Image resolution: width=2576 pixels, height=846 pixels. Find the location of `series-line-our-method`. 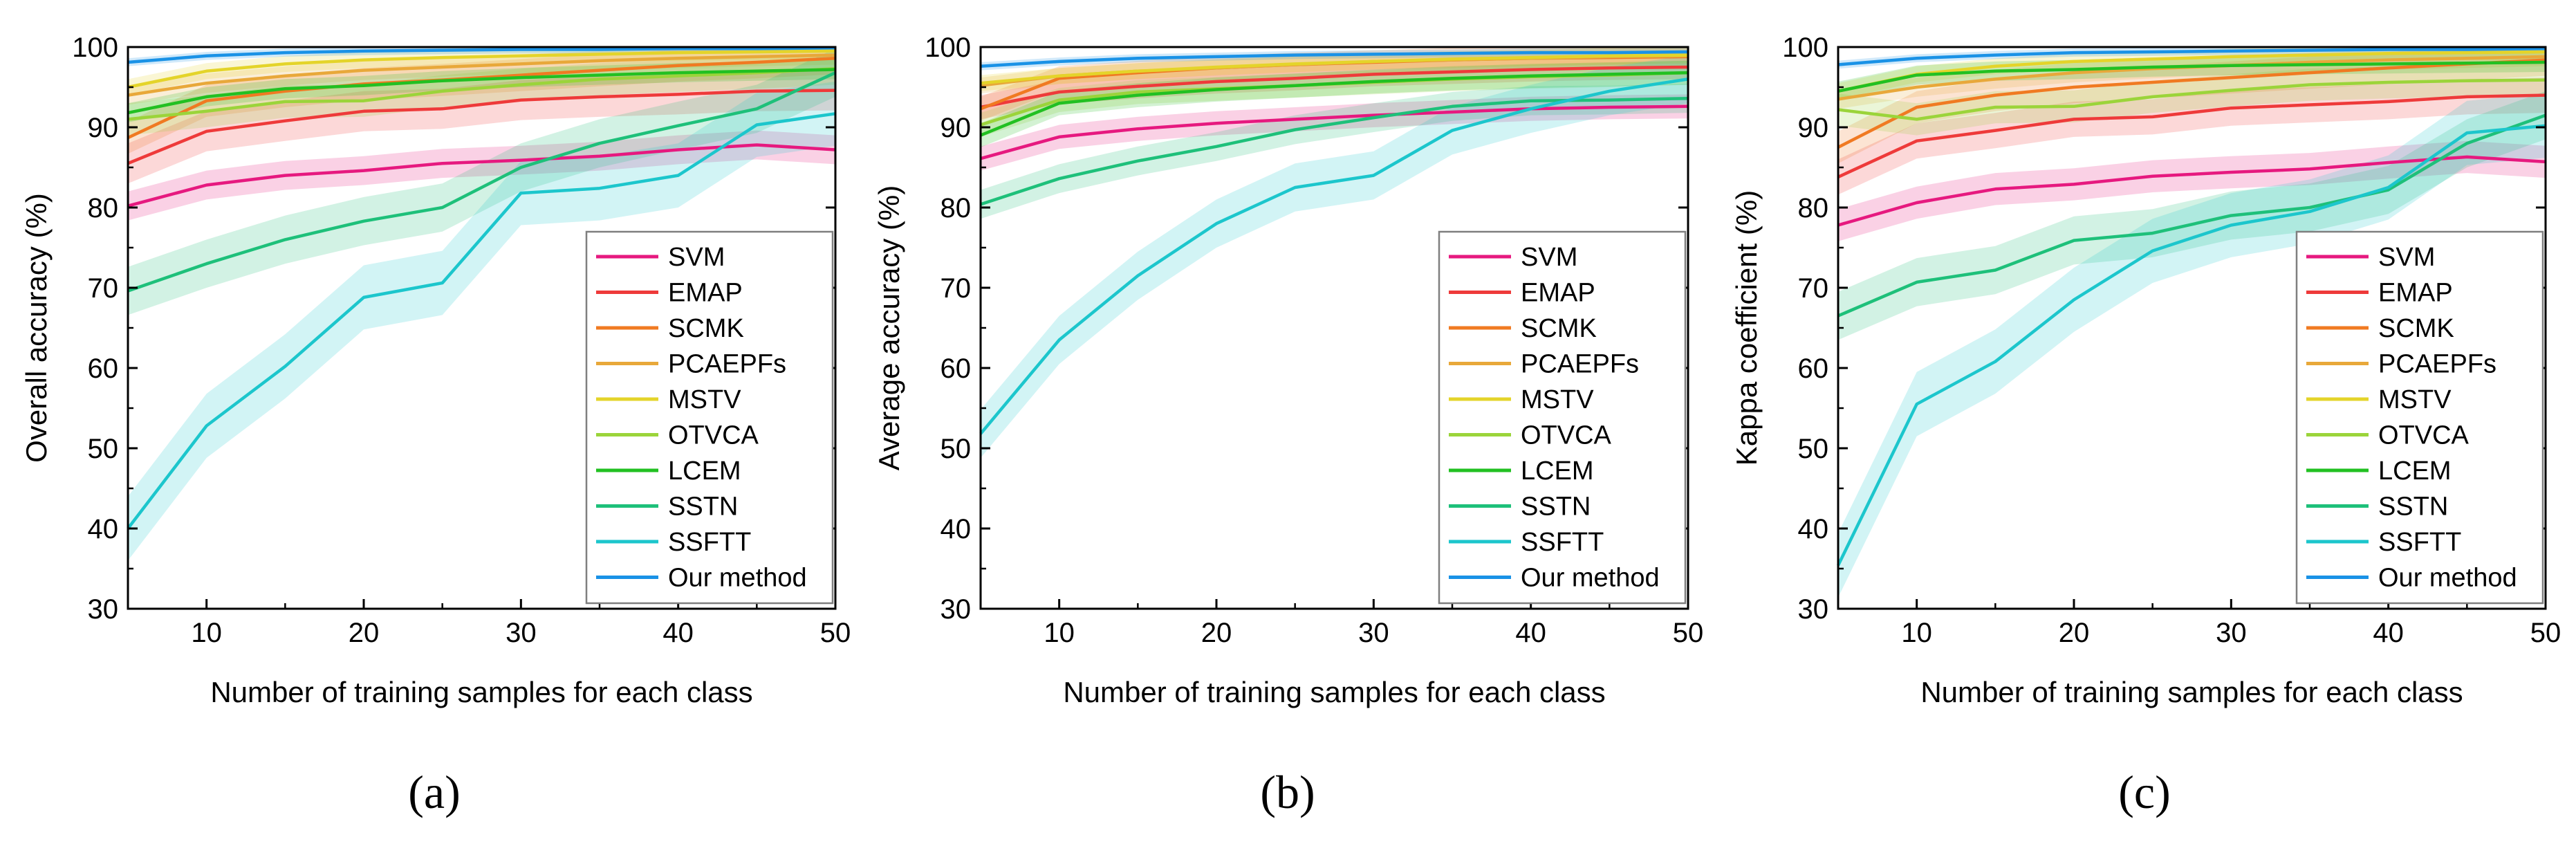

series-line-our-method is located at coordinates (2192, 56).